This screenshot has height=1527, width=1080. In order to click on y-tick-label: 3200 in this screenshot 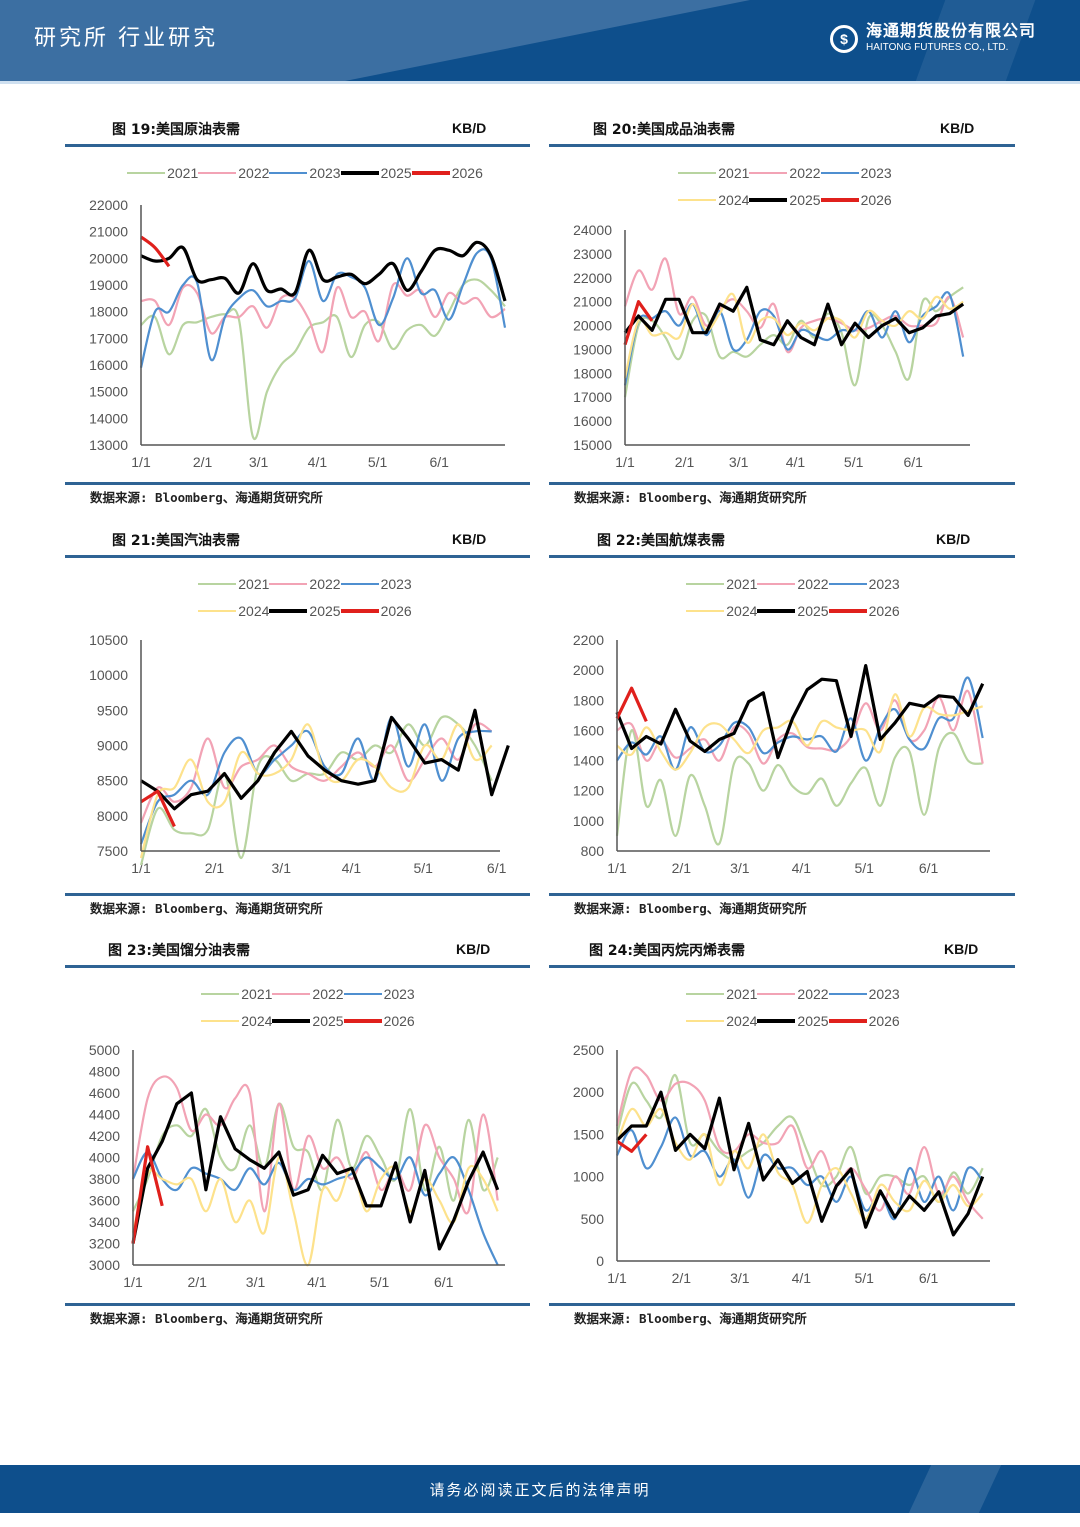, I will do `click(104, 1244)`.